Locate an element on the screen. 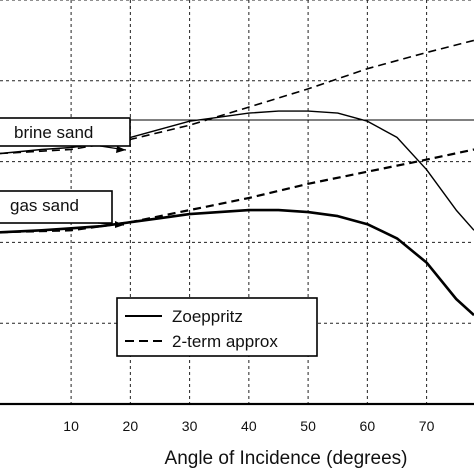 The image size is (474, 474). annotation-label: gas sand is located at coordinates (44, 205).